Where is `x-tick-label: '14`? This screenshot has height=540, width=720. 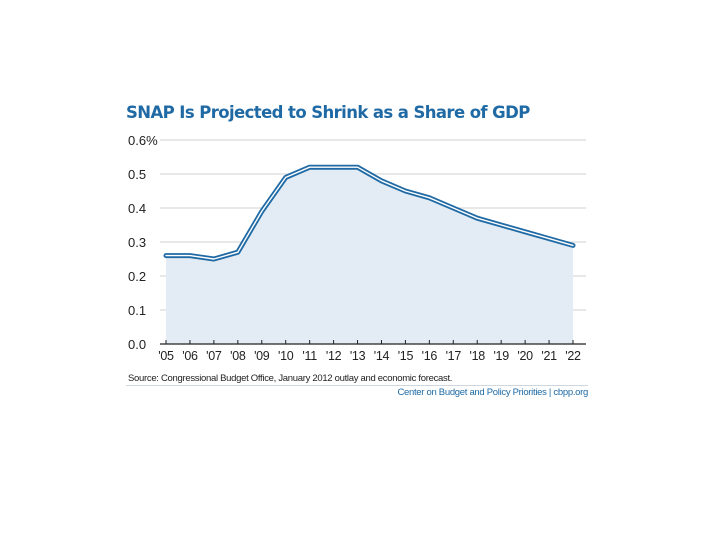 x-tick-label: '14 is located at coordinates (382, 356).